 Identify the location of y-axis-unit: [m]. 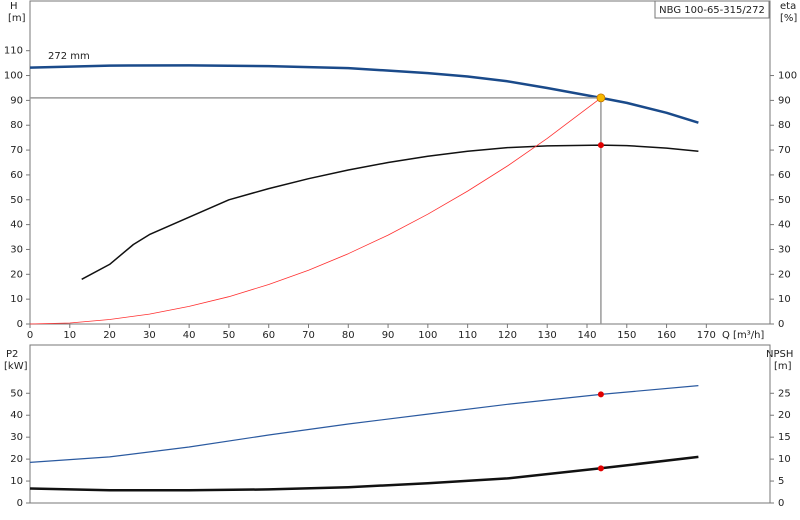
(17, 18).